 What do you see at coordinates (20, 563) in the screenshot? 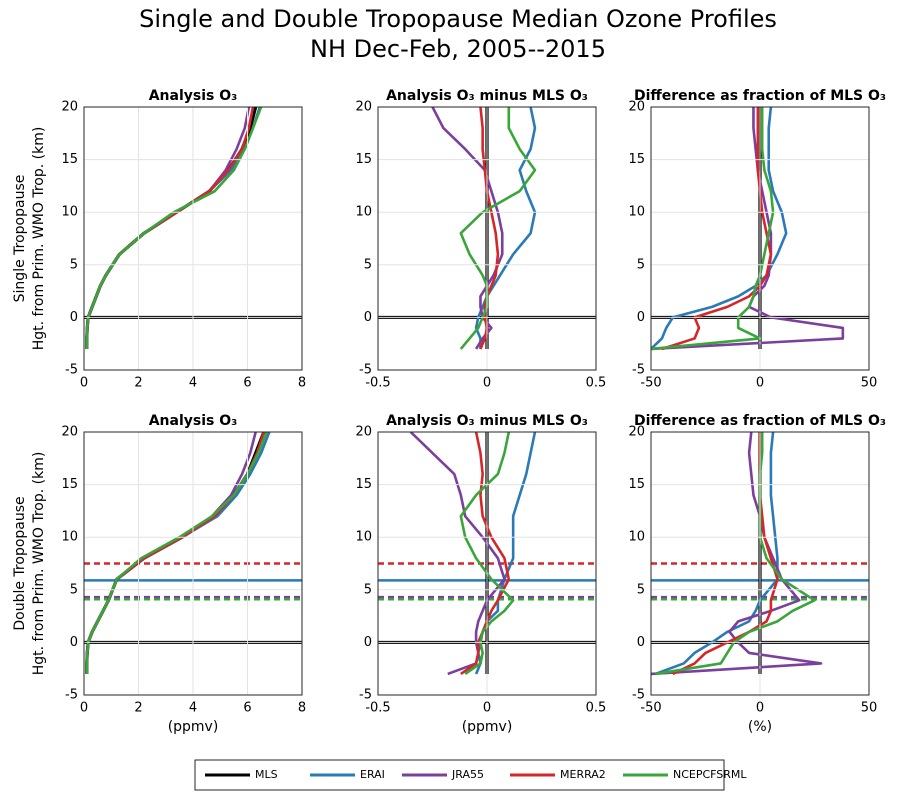
I see `y-axis-label: Double Tropopause` at bounding box center [20, 563].